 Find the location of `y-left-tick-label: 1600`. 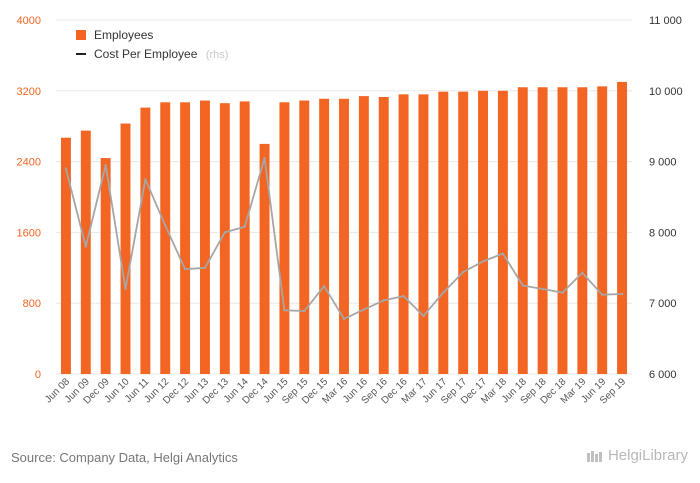

y-left-tick-label: 1600 is located at coordinates (29, 233).